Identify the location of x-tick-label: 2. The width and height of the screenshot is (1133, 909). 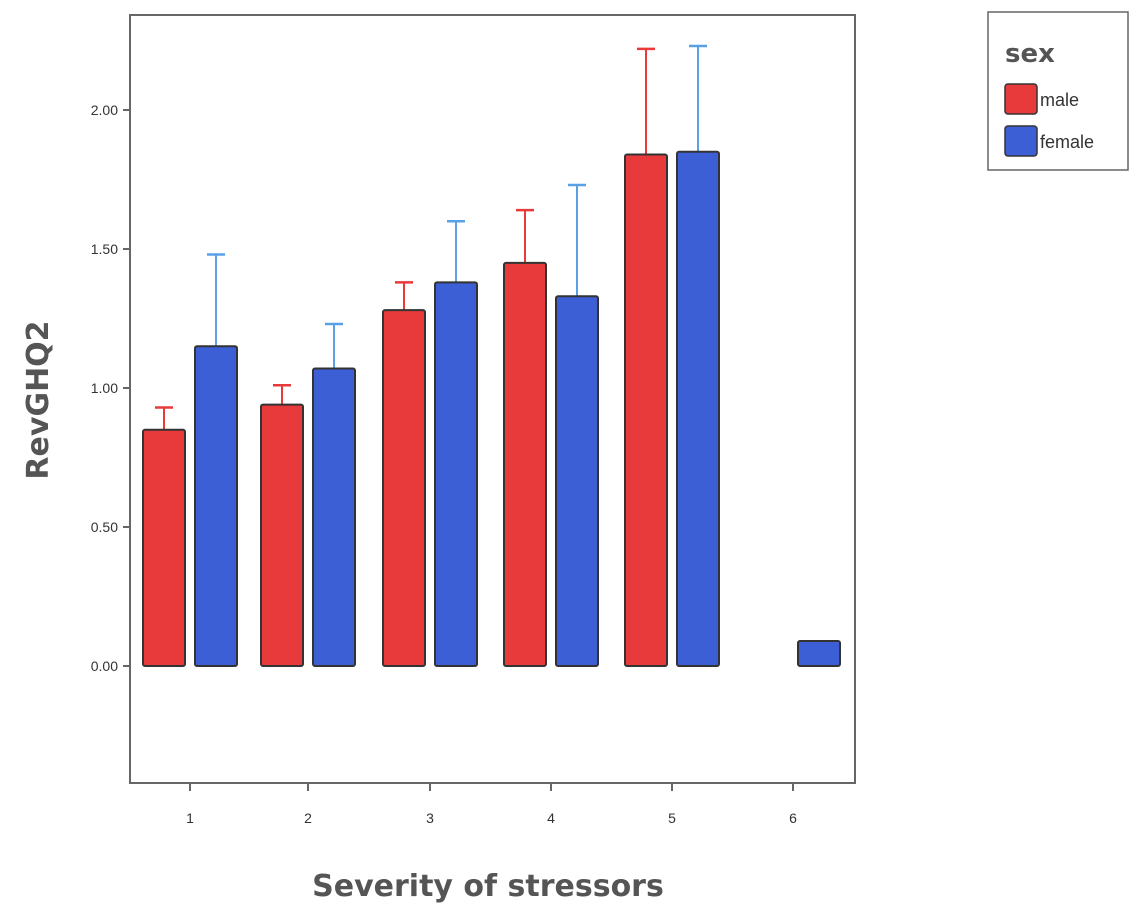
(308, 818).